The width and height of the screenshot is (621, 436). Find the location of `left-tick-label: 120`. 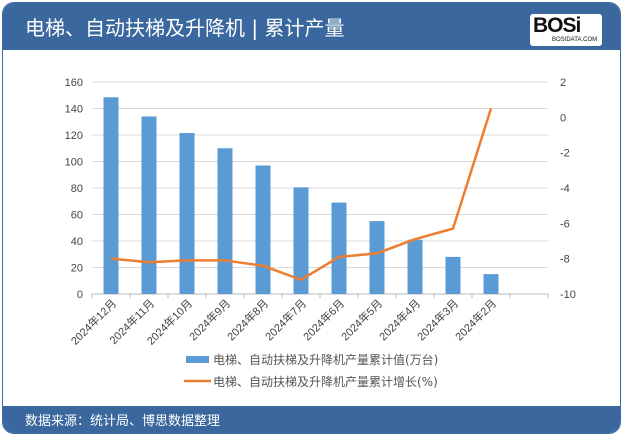

left-tick-label: 120 is located at coordinates (74, 136).